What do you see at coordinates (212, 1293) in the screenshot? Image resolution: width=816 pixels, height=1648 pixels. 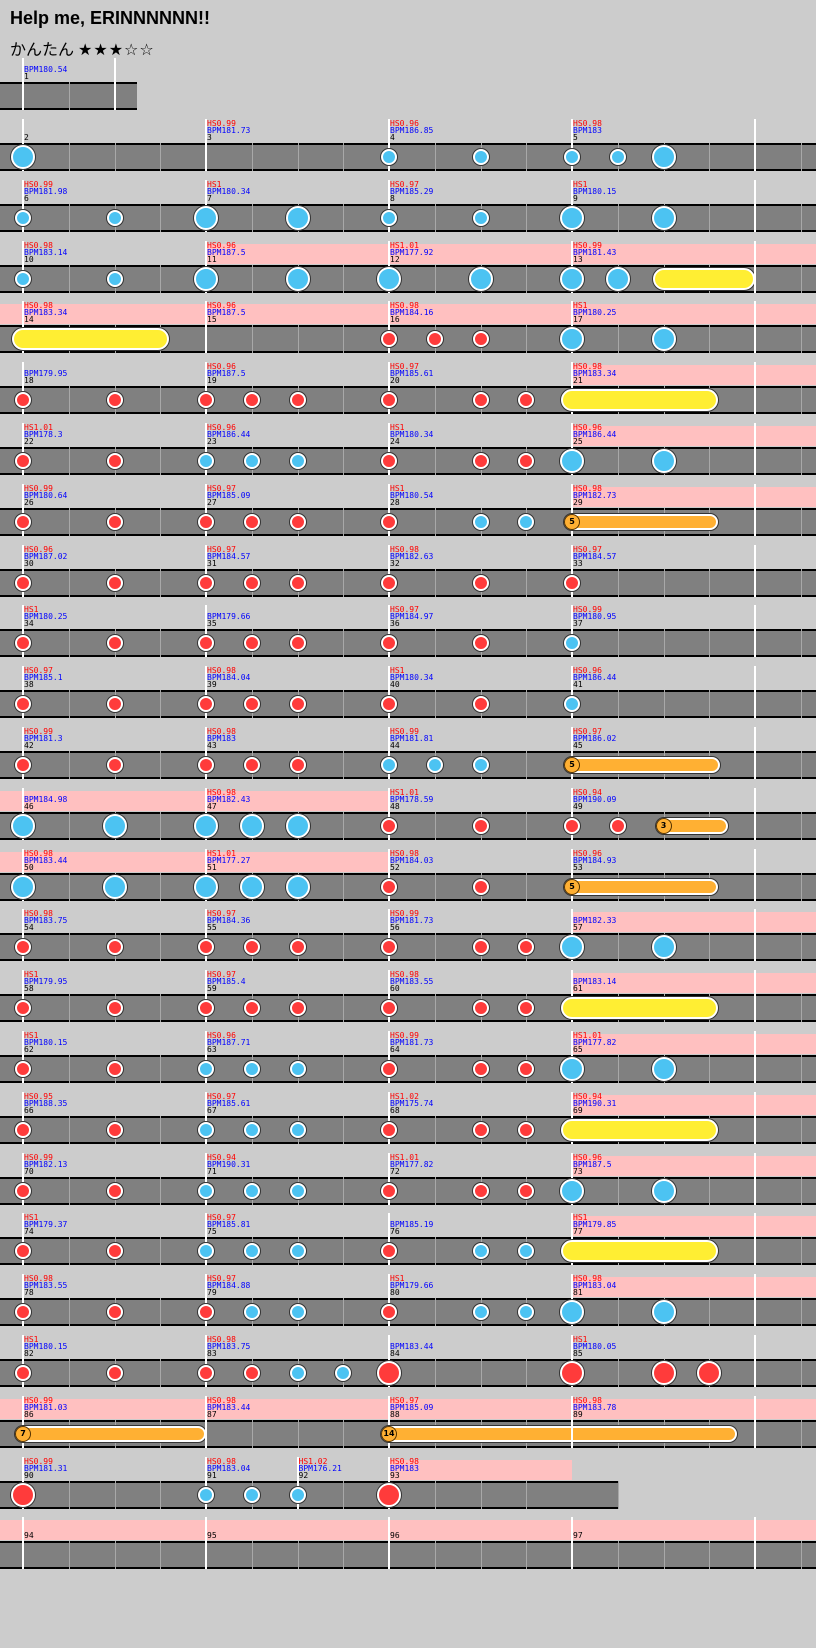 I see `measure-number: 79` at bounding box center [212, 1293].